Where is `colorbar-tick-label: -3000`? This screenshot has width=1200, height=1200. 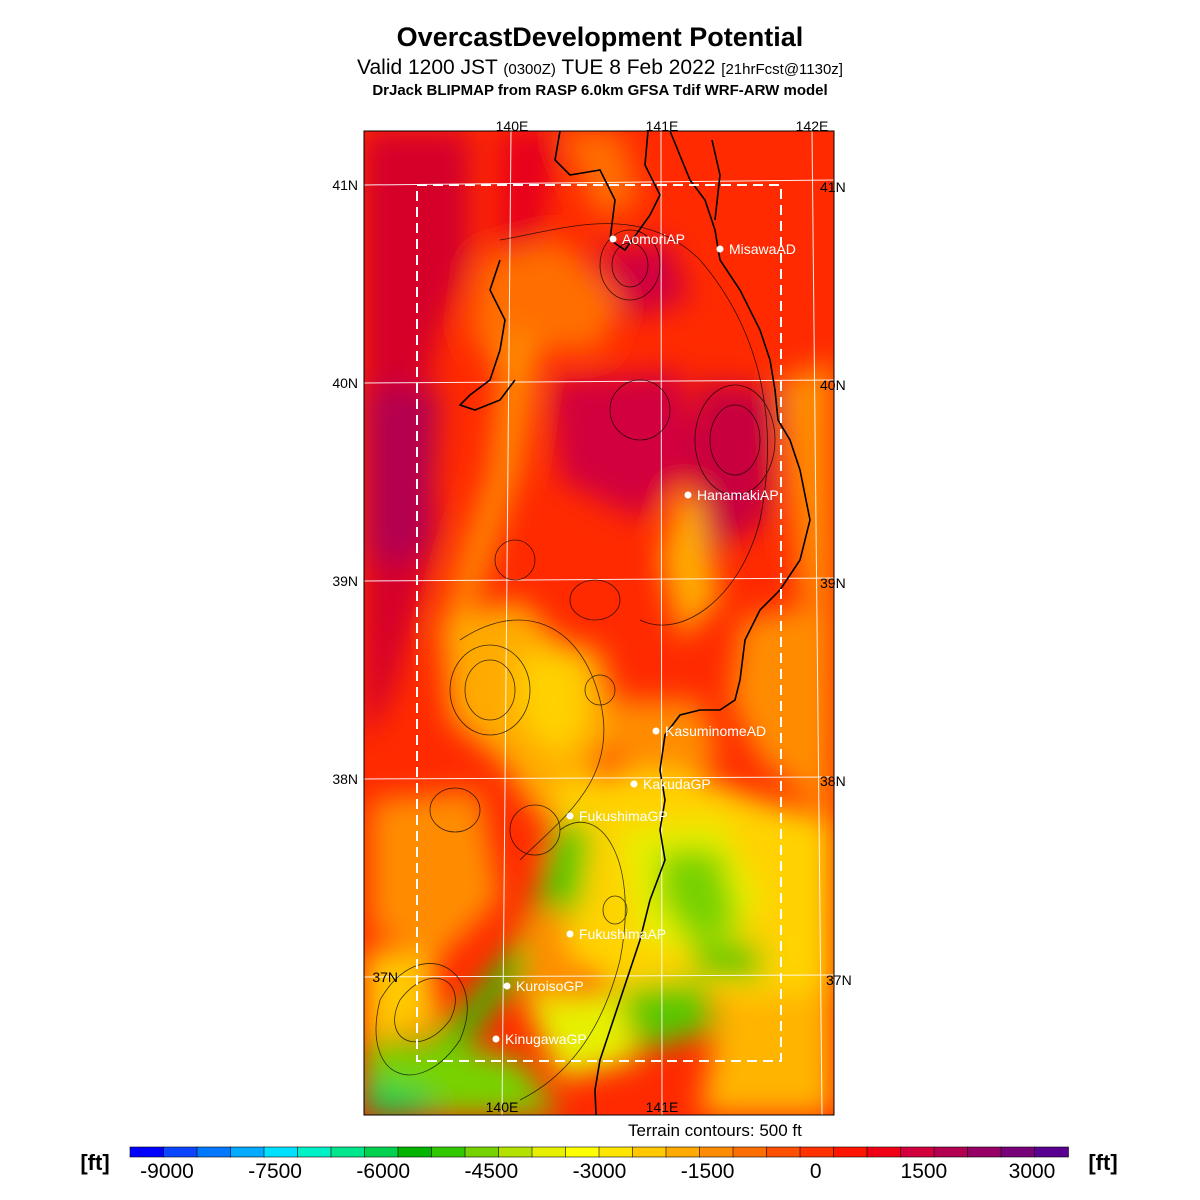
colorbar-tick-label: -3000 is located at coordinates (600, 1171).